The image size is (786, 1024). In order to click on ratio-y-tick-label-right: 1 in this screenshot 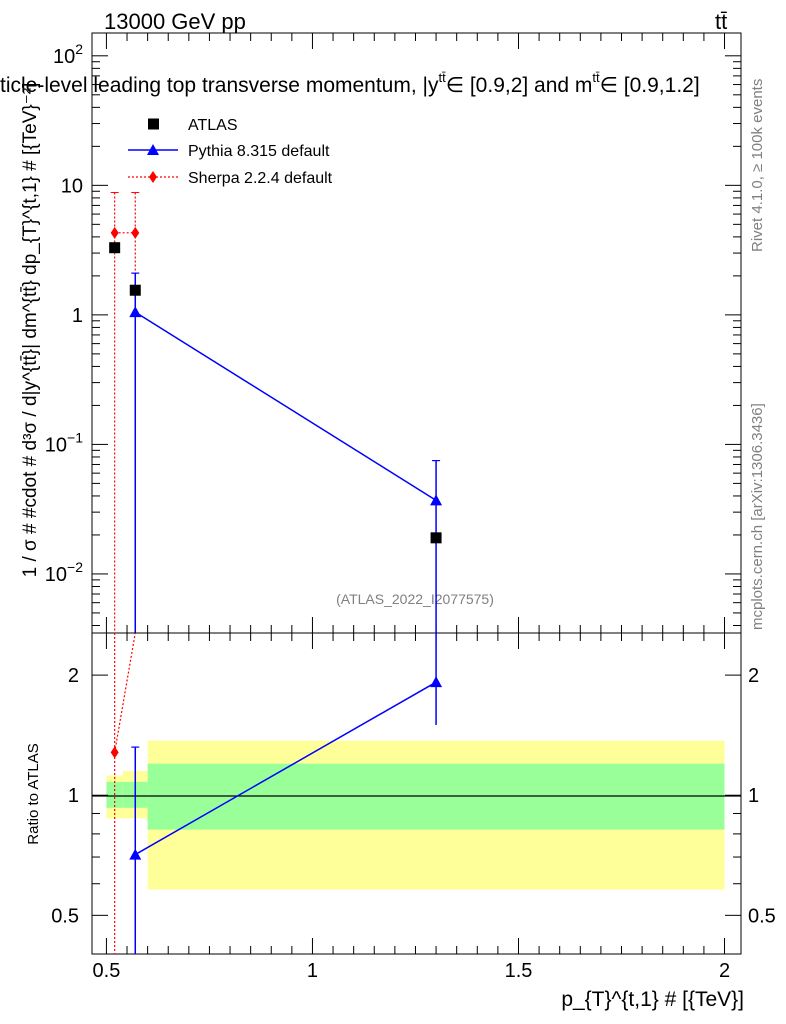, I will do `click(753, 796)`.